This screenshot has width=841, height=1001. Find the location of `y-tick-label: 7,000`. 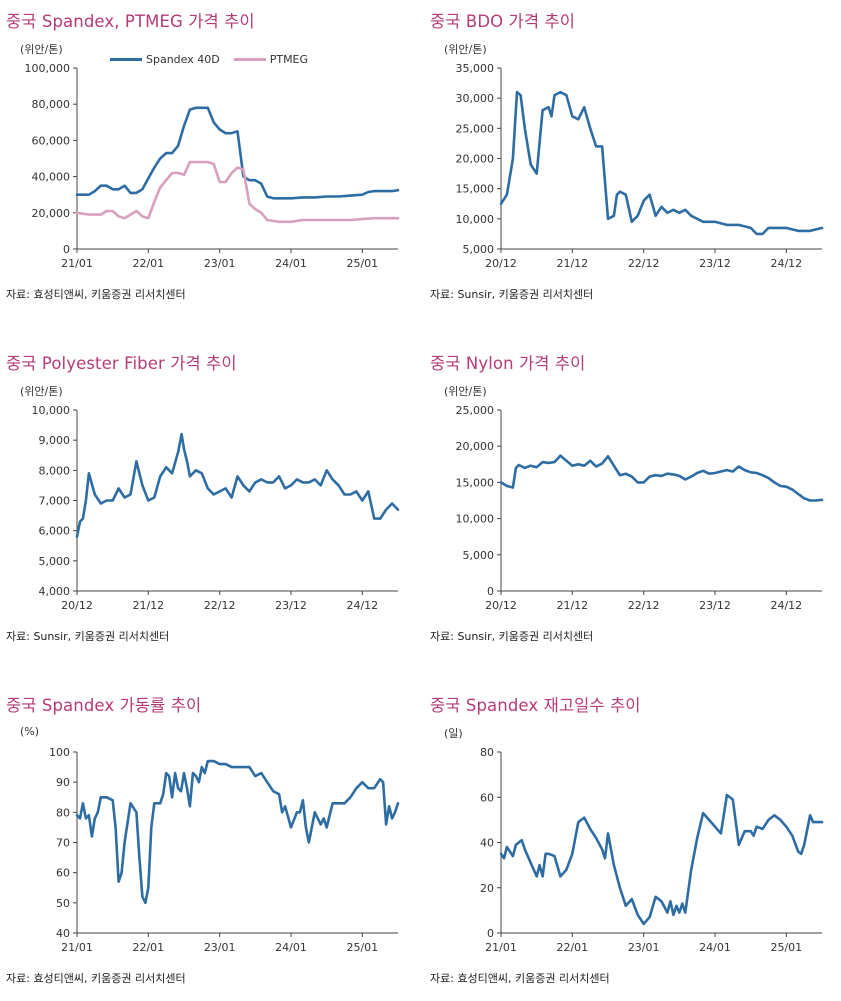

y-tick-label: 7,000 is located at coordinates (55, 501).